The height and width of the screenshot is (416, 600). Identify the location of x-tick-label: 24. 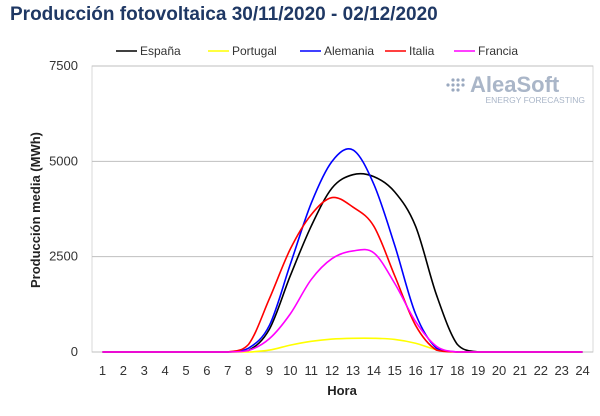
(582, 370).